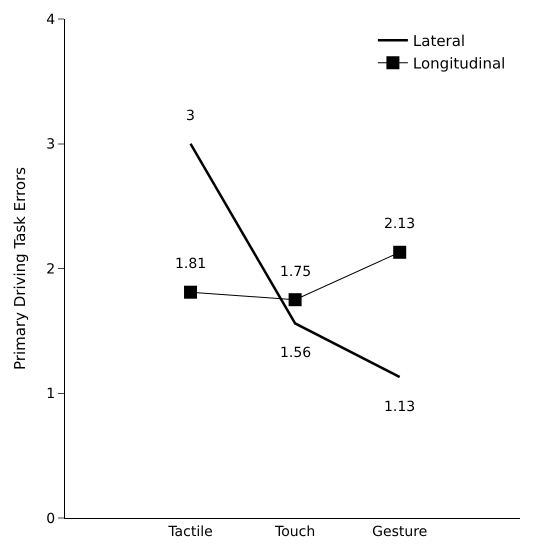 Image resolution: width=545 pixels, height=548 pixels. What do you see at coordinates (190, 116) in the screenshot?
I see `data-label: 3` at bounding box center [190, 116].